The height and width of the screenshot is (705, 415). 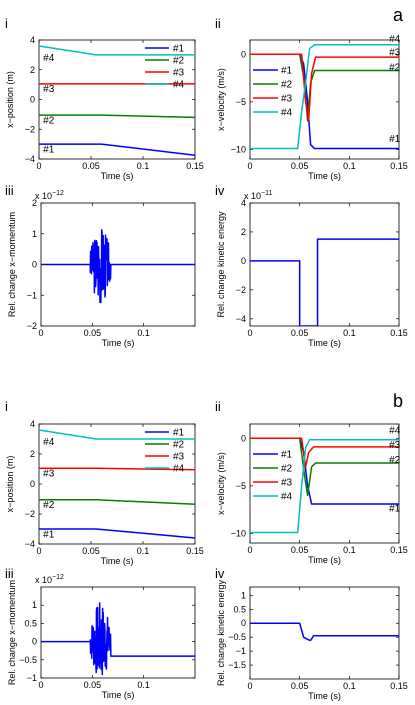 What do you see at coordinates (241, 319) in the screenshot?
I see `y-tick-label: −4` at bounding box center [241, 319].